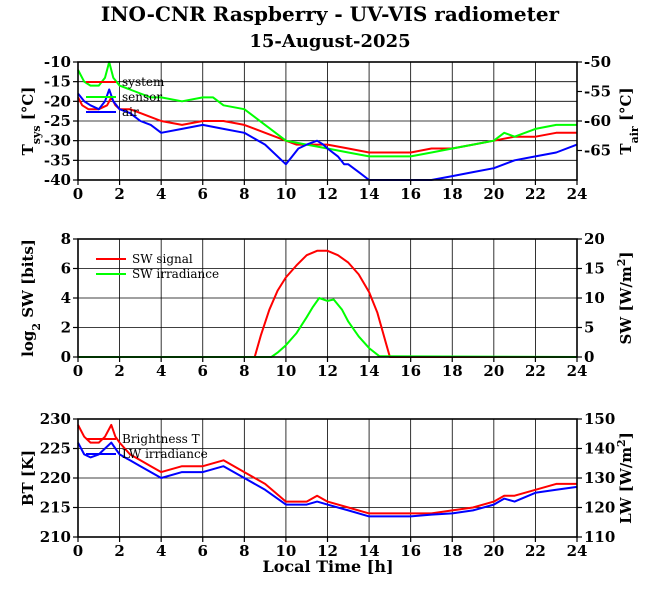 This screenshot has width=660, height=595. I want to click on y-tick-label-left: -40, so click(57, 180).